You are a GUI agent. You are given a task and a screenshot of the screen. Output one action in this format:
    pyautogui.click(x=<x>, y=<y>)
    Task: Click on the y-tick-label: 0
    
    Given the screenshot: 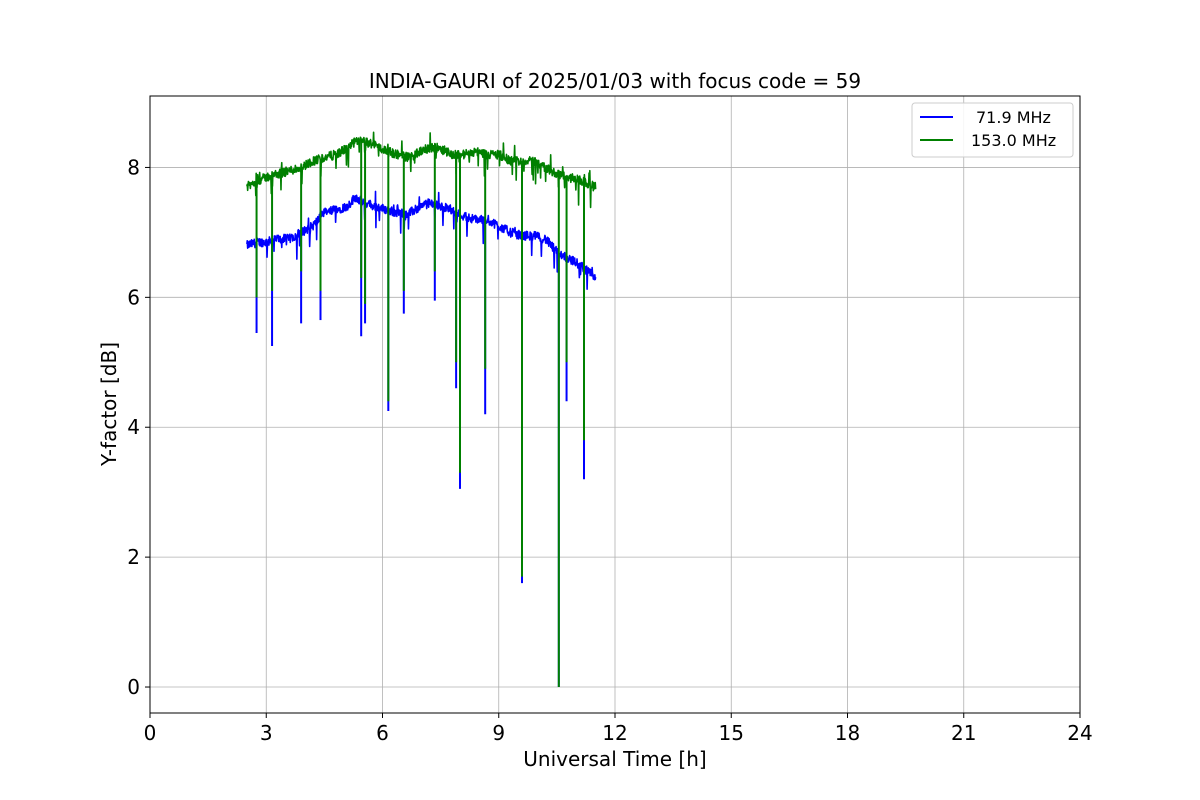 What is the action you would take?
    pyautogui.click(x=133, y=687)
    